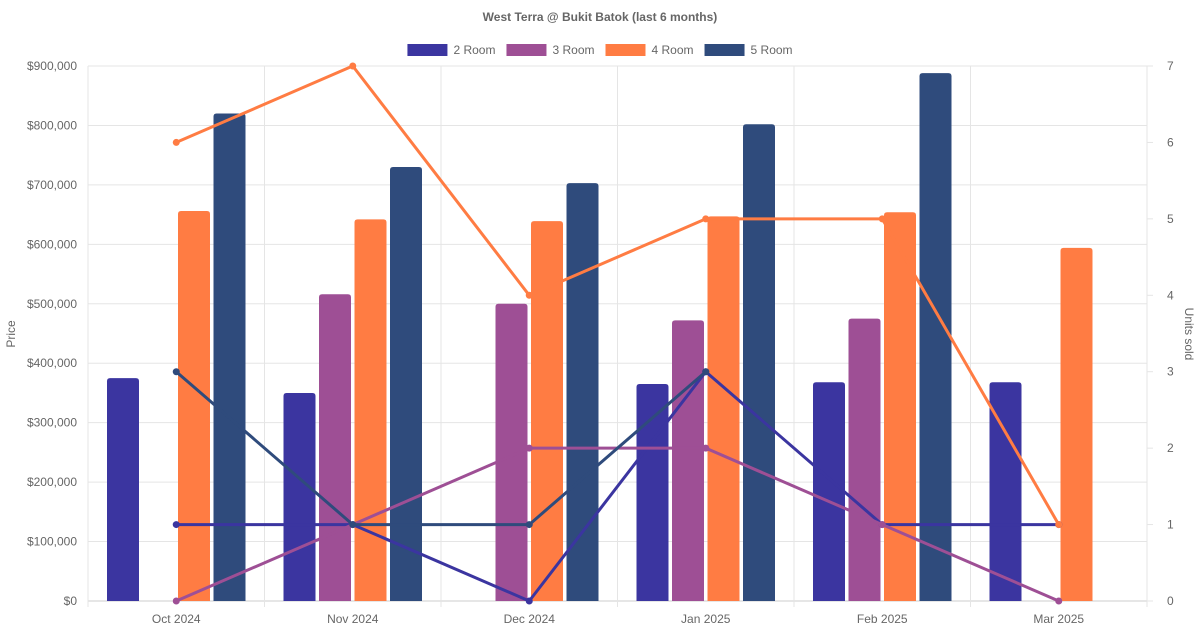 The image size is (1200, 630). What do you see at coordinates (1170, 372) in the screenshot?
I see `y2-tick-label: 3` at bounding box center [1170, 372].